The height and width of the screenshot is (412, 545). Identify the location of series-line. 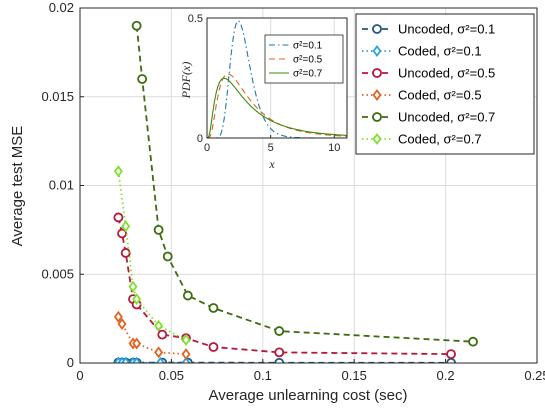
(152, 256).